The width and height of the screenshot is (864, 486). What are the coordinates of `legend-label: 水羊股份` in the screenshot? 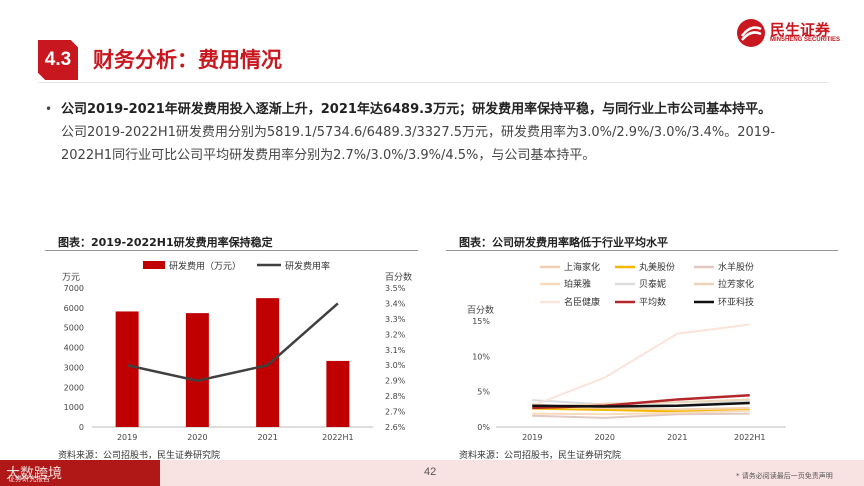 It's located at (736, 267).